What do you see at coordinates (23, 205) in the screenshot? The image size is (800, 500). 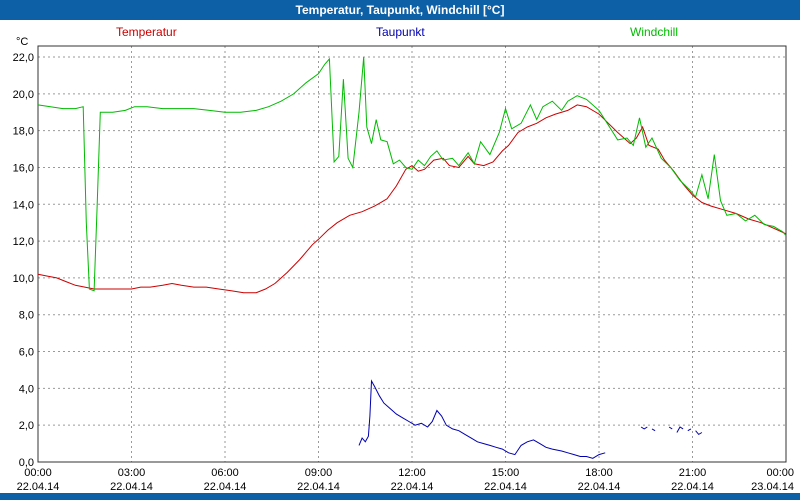 I see `svg-text: 14,0` at bounding box center [23, 205].